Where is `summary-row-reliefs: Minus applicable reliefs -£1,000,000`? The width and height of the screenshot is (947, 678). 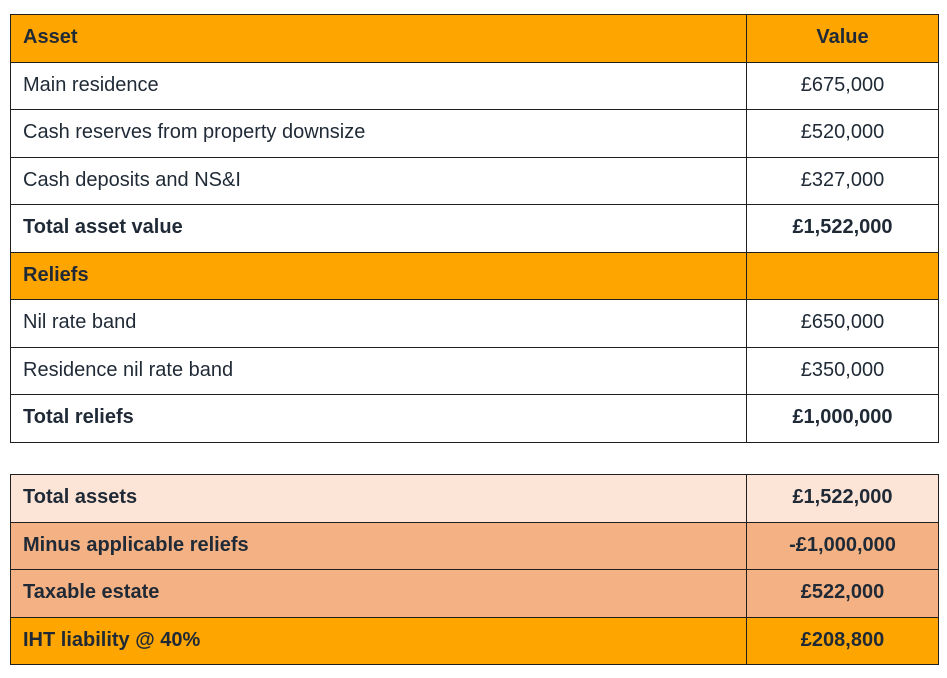 summary-row-reliefs: Minus applicable reliefs -£1,000,000 is located at coordinates (474, 545).